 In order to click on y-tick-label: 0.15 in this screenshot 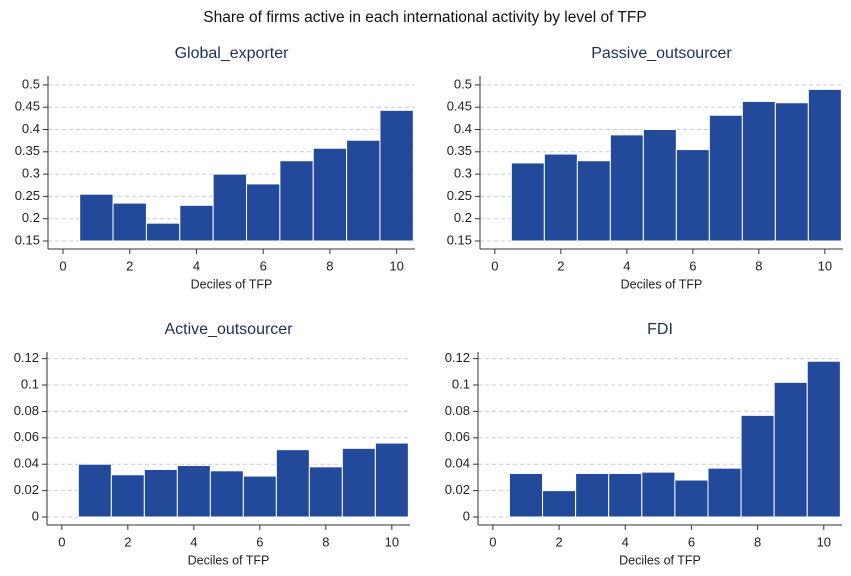, I will do `click(27, 239)`.